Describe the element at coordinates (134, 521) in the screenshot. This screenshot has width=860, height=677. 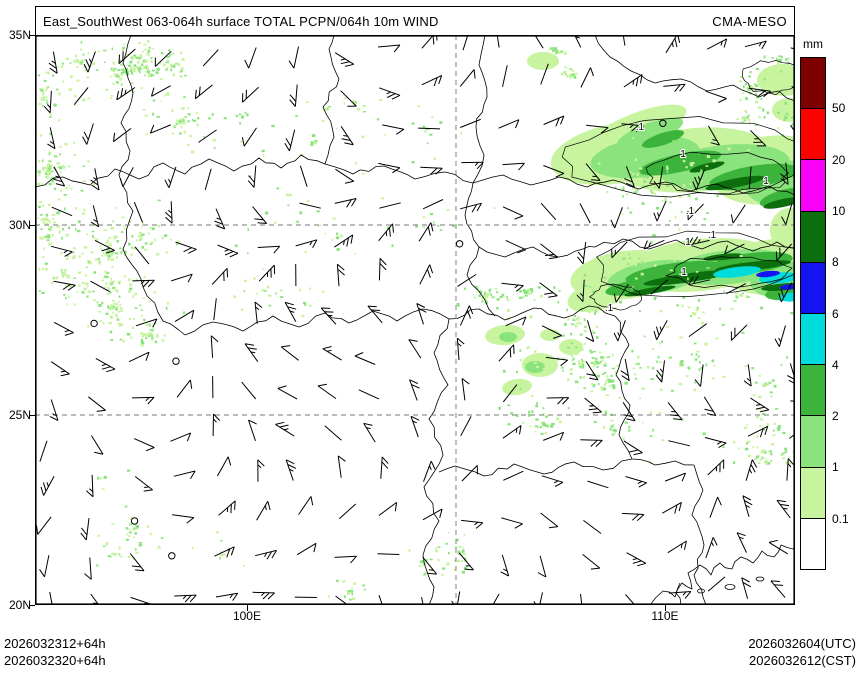
I see `calm-wind-circle` at that location.